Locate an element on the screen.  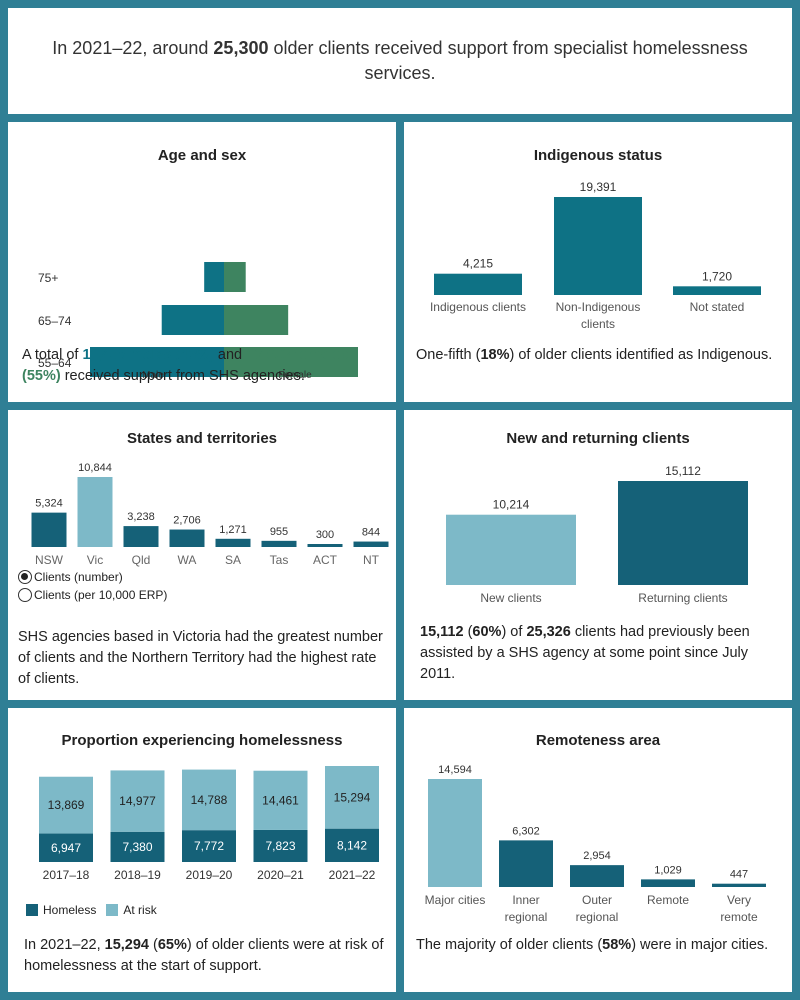
radio-clients-number: Clients (number) is located at coordinates (70, 577).